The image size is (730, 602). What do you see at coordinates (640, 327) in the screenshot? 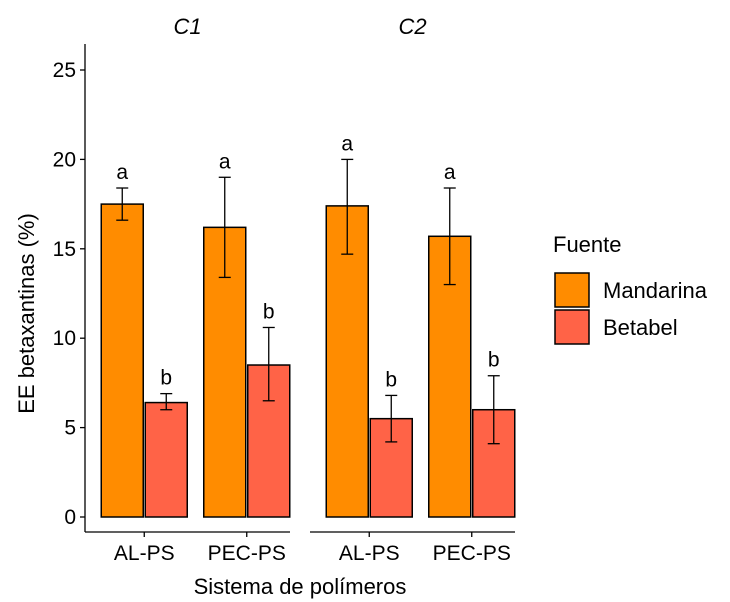
I see `legend-label-betabel: Betabel` at bounding box center [640, 327].